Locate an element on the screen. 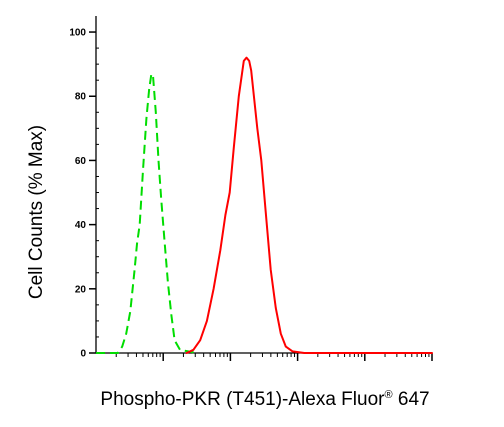 The height and width of the screenshot is (427, 504). y-tick-label-0: 0 is located at coordinates (83, 354).